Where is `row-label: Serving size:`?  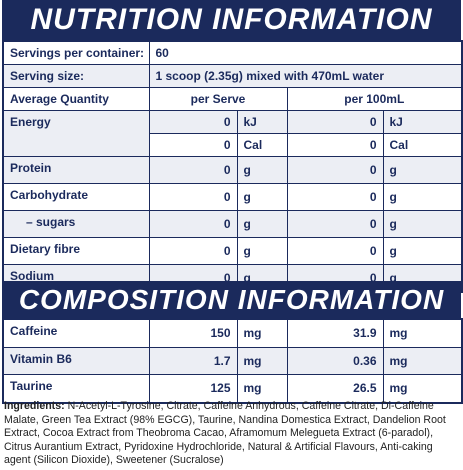
row-label: Serving size: is located at coordinates (76, 76).